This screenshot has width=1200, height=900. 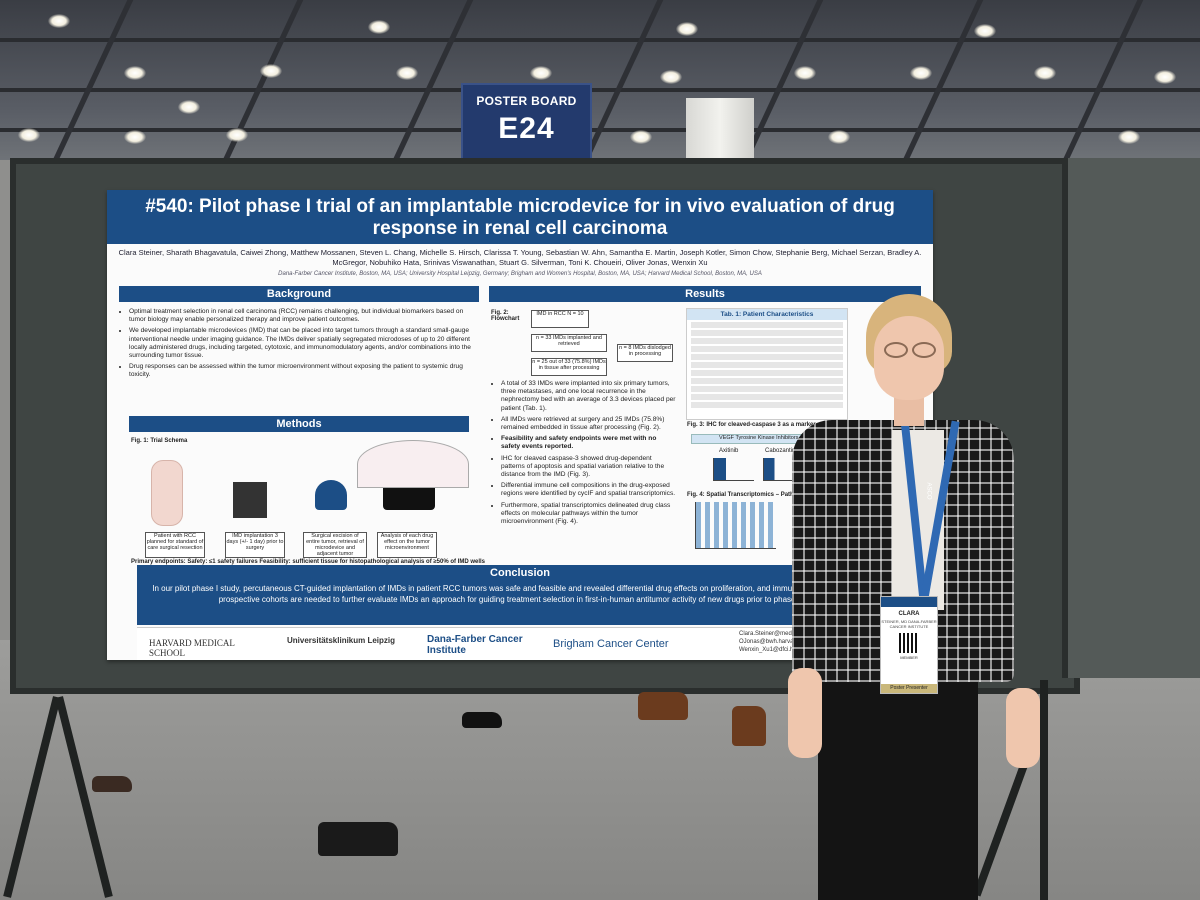 What do you see at coordinates (560, 319) in the screenshot?
I see `flow-box: IMD in RCC N = 10` at bounding box center [560, 319].